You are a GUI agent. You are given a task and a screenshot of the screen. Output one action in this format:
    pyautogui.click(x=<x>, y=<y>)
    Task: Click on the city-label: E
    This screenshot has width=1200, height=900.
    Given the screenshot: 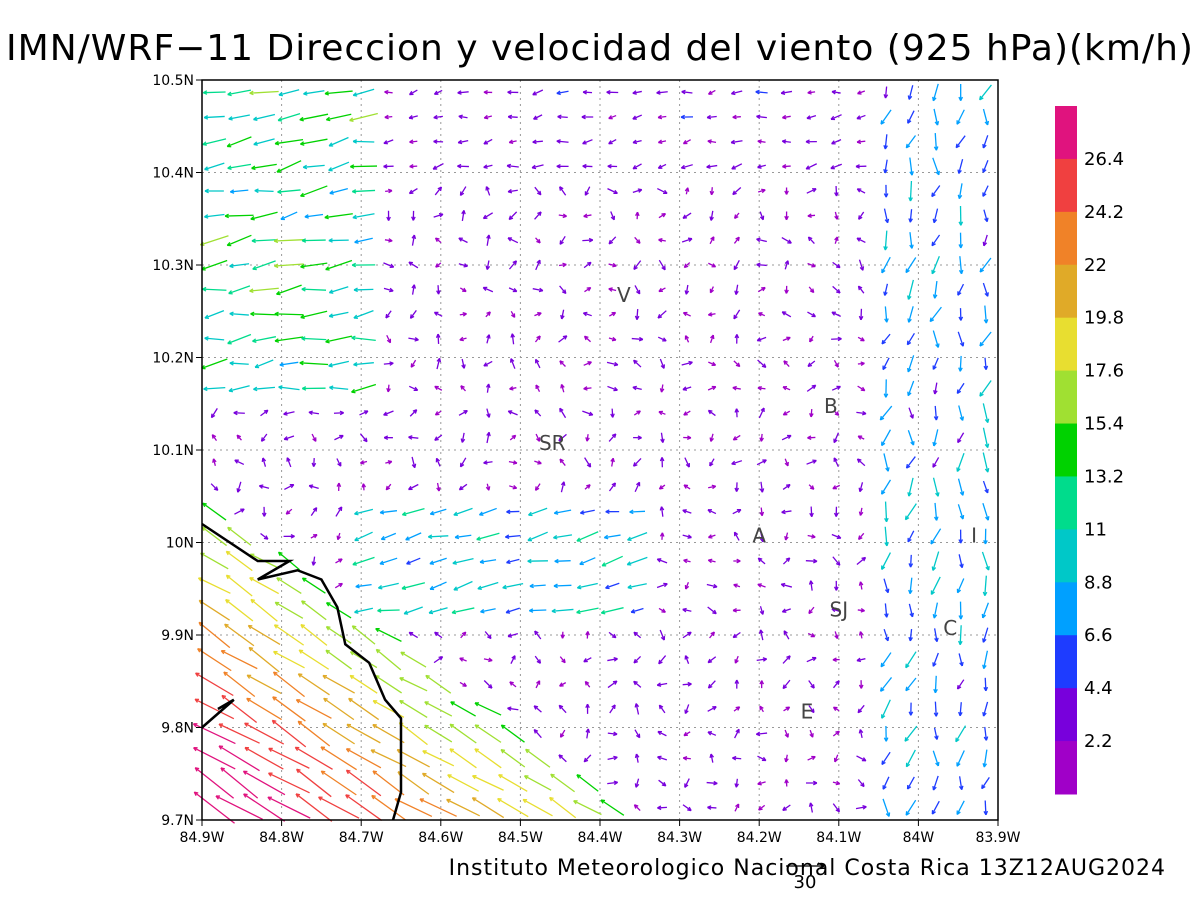 What is the action you would take?
    pyautogui.click(x=807, y=711)
    